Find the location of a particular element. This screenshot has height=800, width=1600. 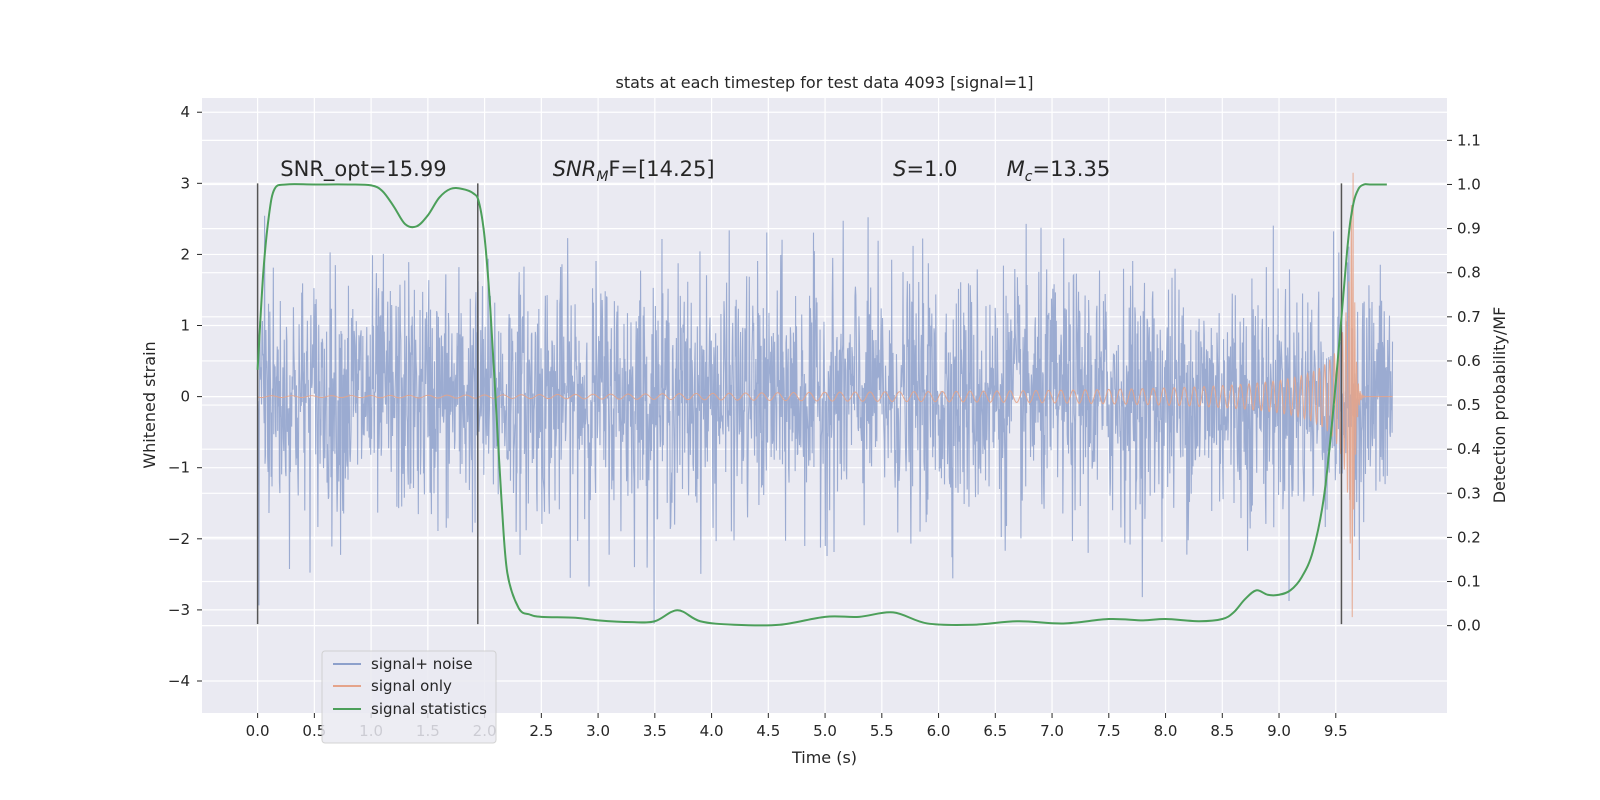

y-axis: −4 −3 −2 −1 0 1 2 3 4 is located at coordinates (185, 396).